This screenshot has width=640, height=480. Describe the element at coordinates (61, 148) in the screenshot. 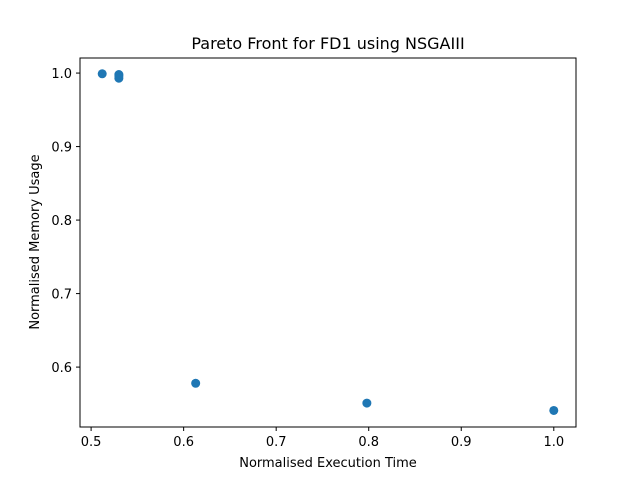

I see `y-tick-label: 0.9` at that location.